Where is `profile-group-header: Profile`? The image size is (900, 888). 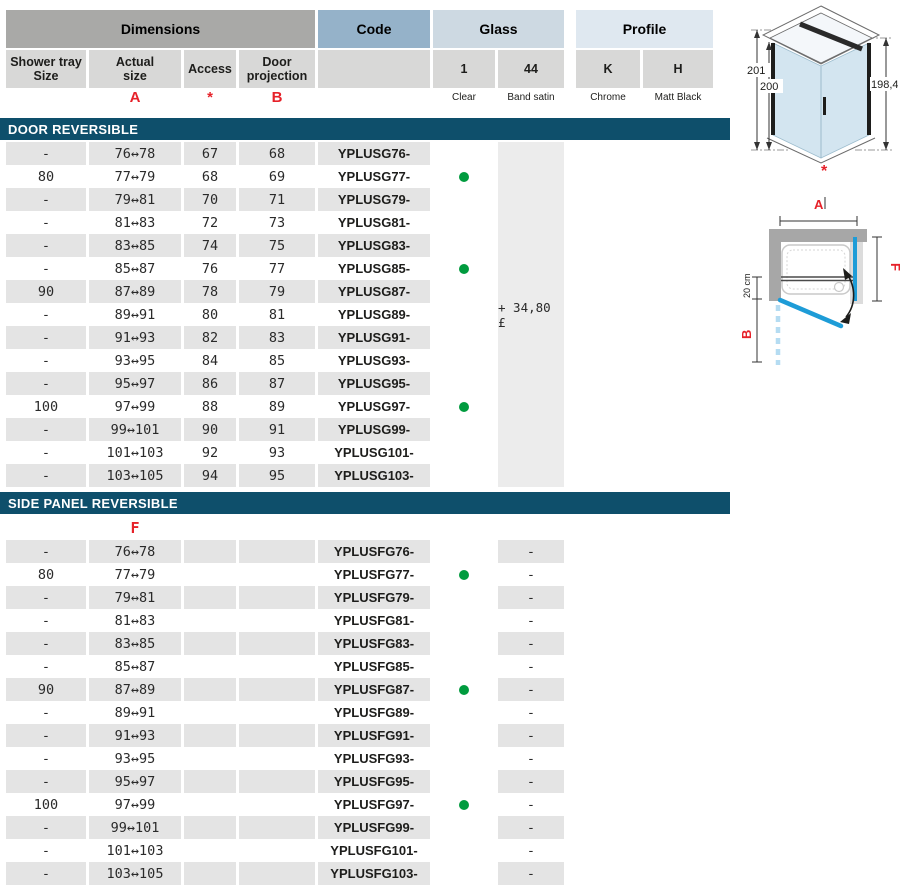 profile-group-header: Profile is located at coordinates (644, 29).